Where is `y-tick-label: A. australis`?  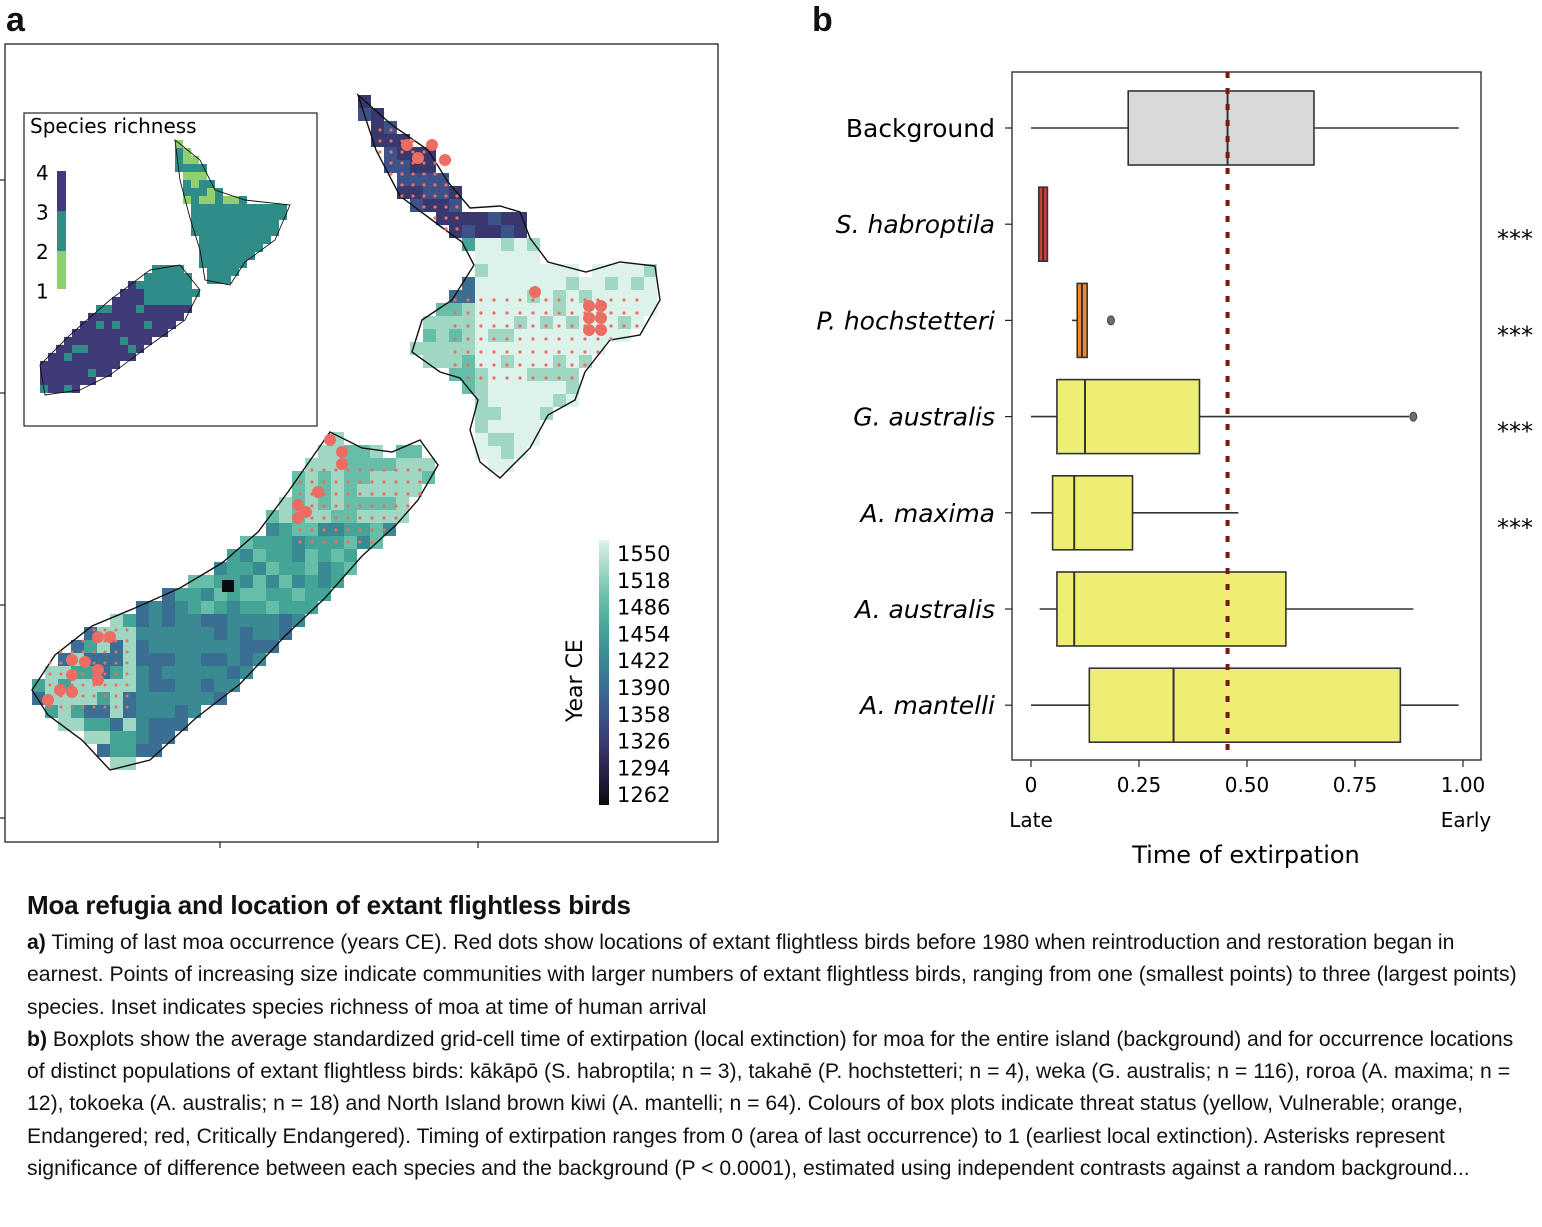
y-tick-label: A. australis is located at coordinates (924, 609).